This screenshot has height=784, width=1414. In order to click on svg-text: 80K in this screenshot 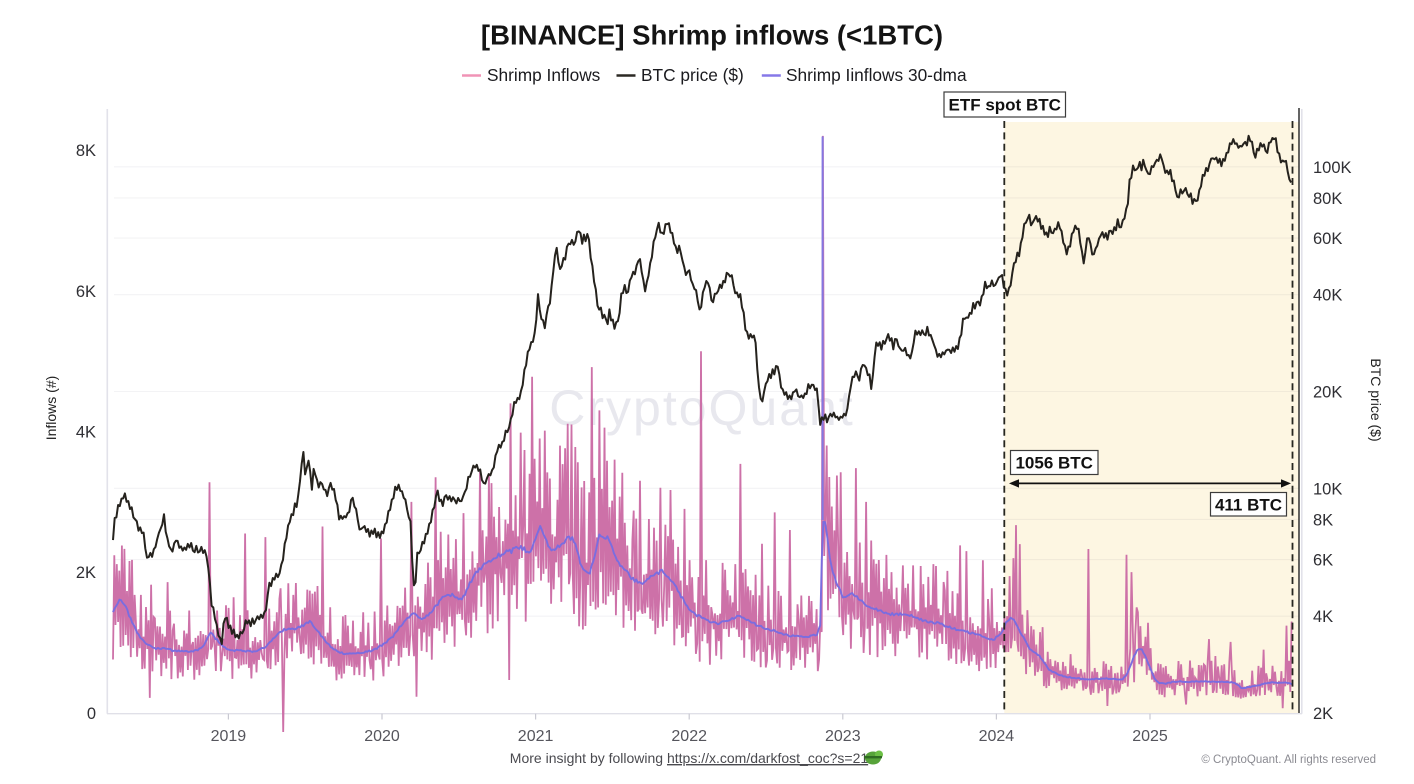, I will do `click(1327, 199)`.